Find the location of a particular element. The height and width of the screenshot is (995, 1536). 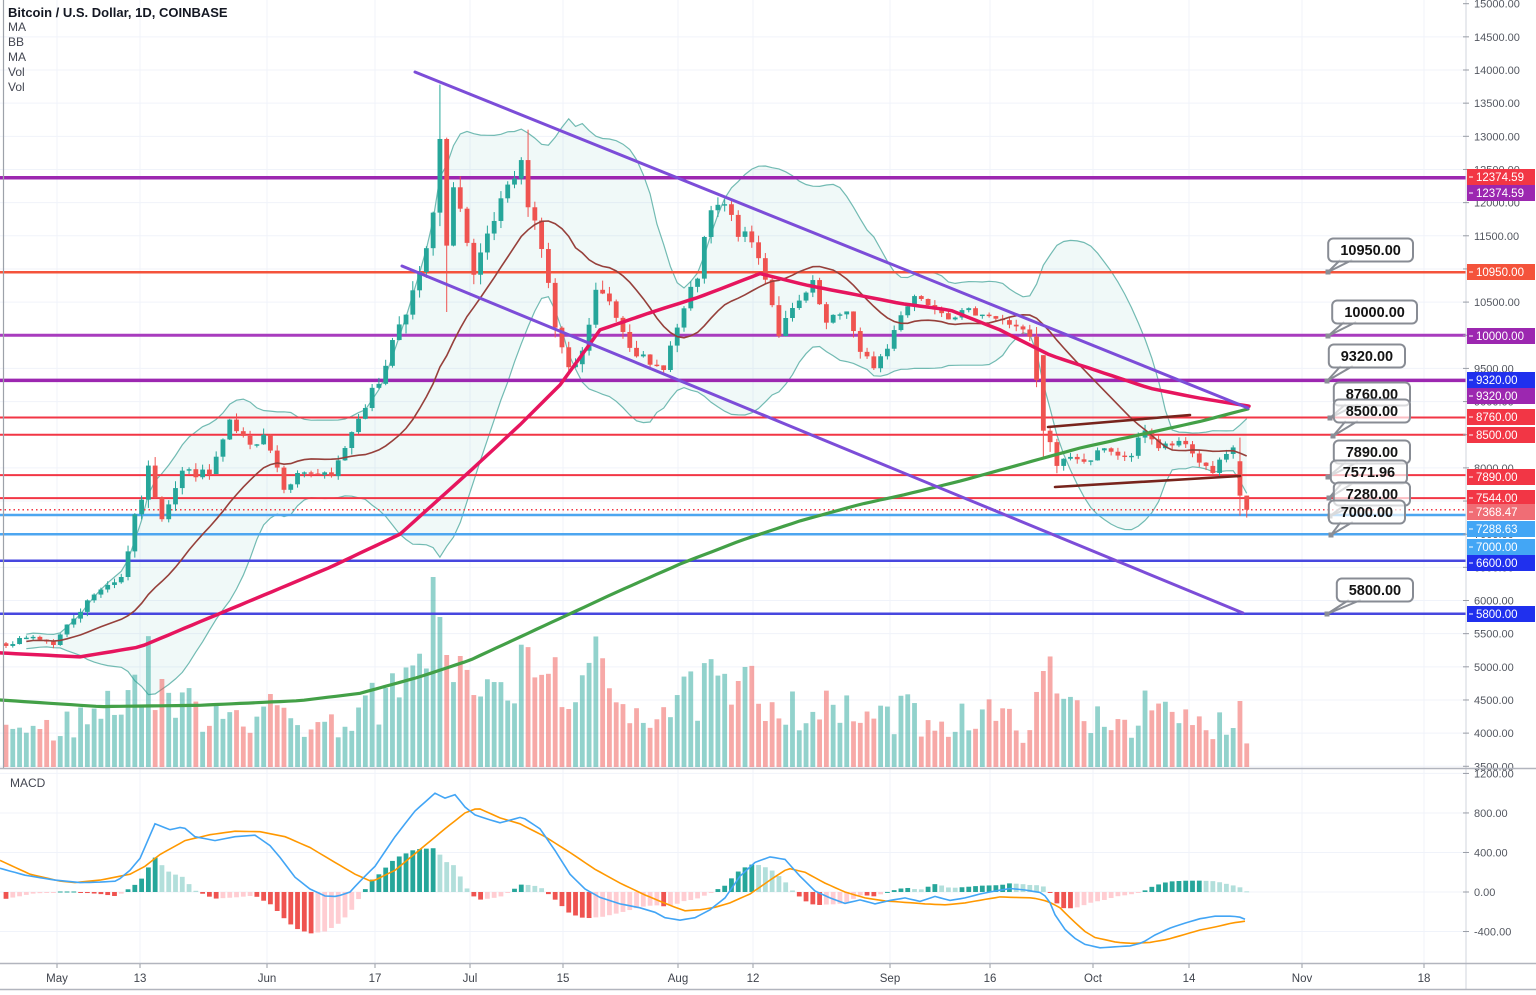

price-axis-label: 5800.00 is located at coordinates (1501, 614).